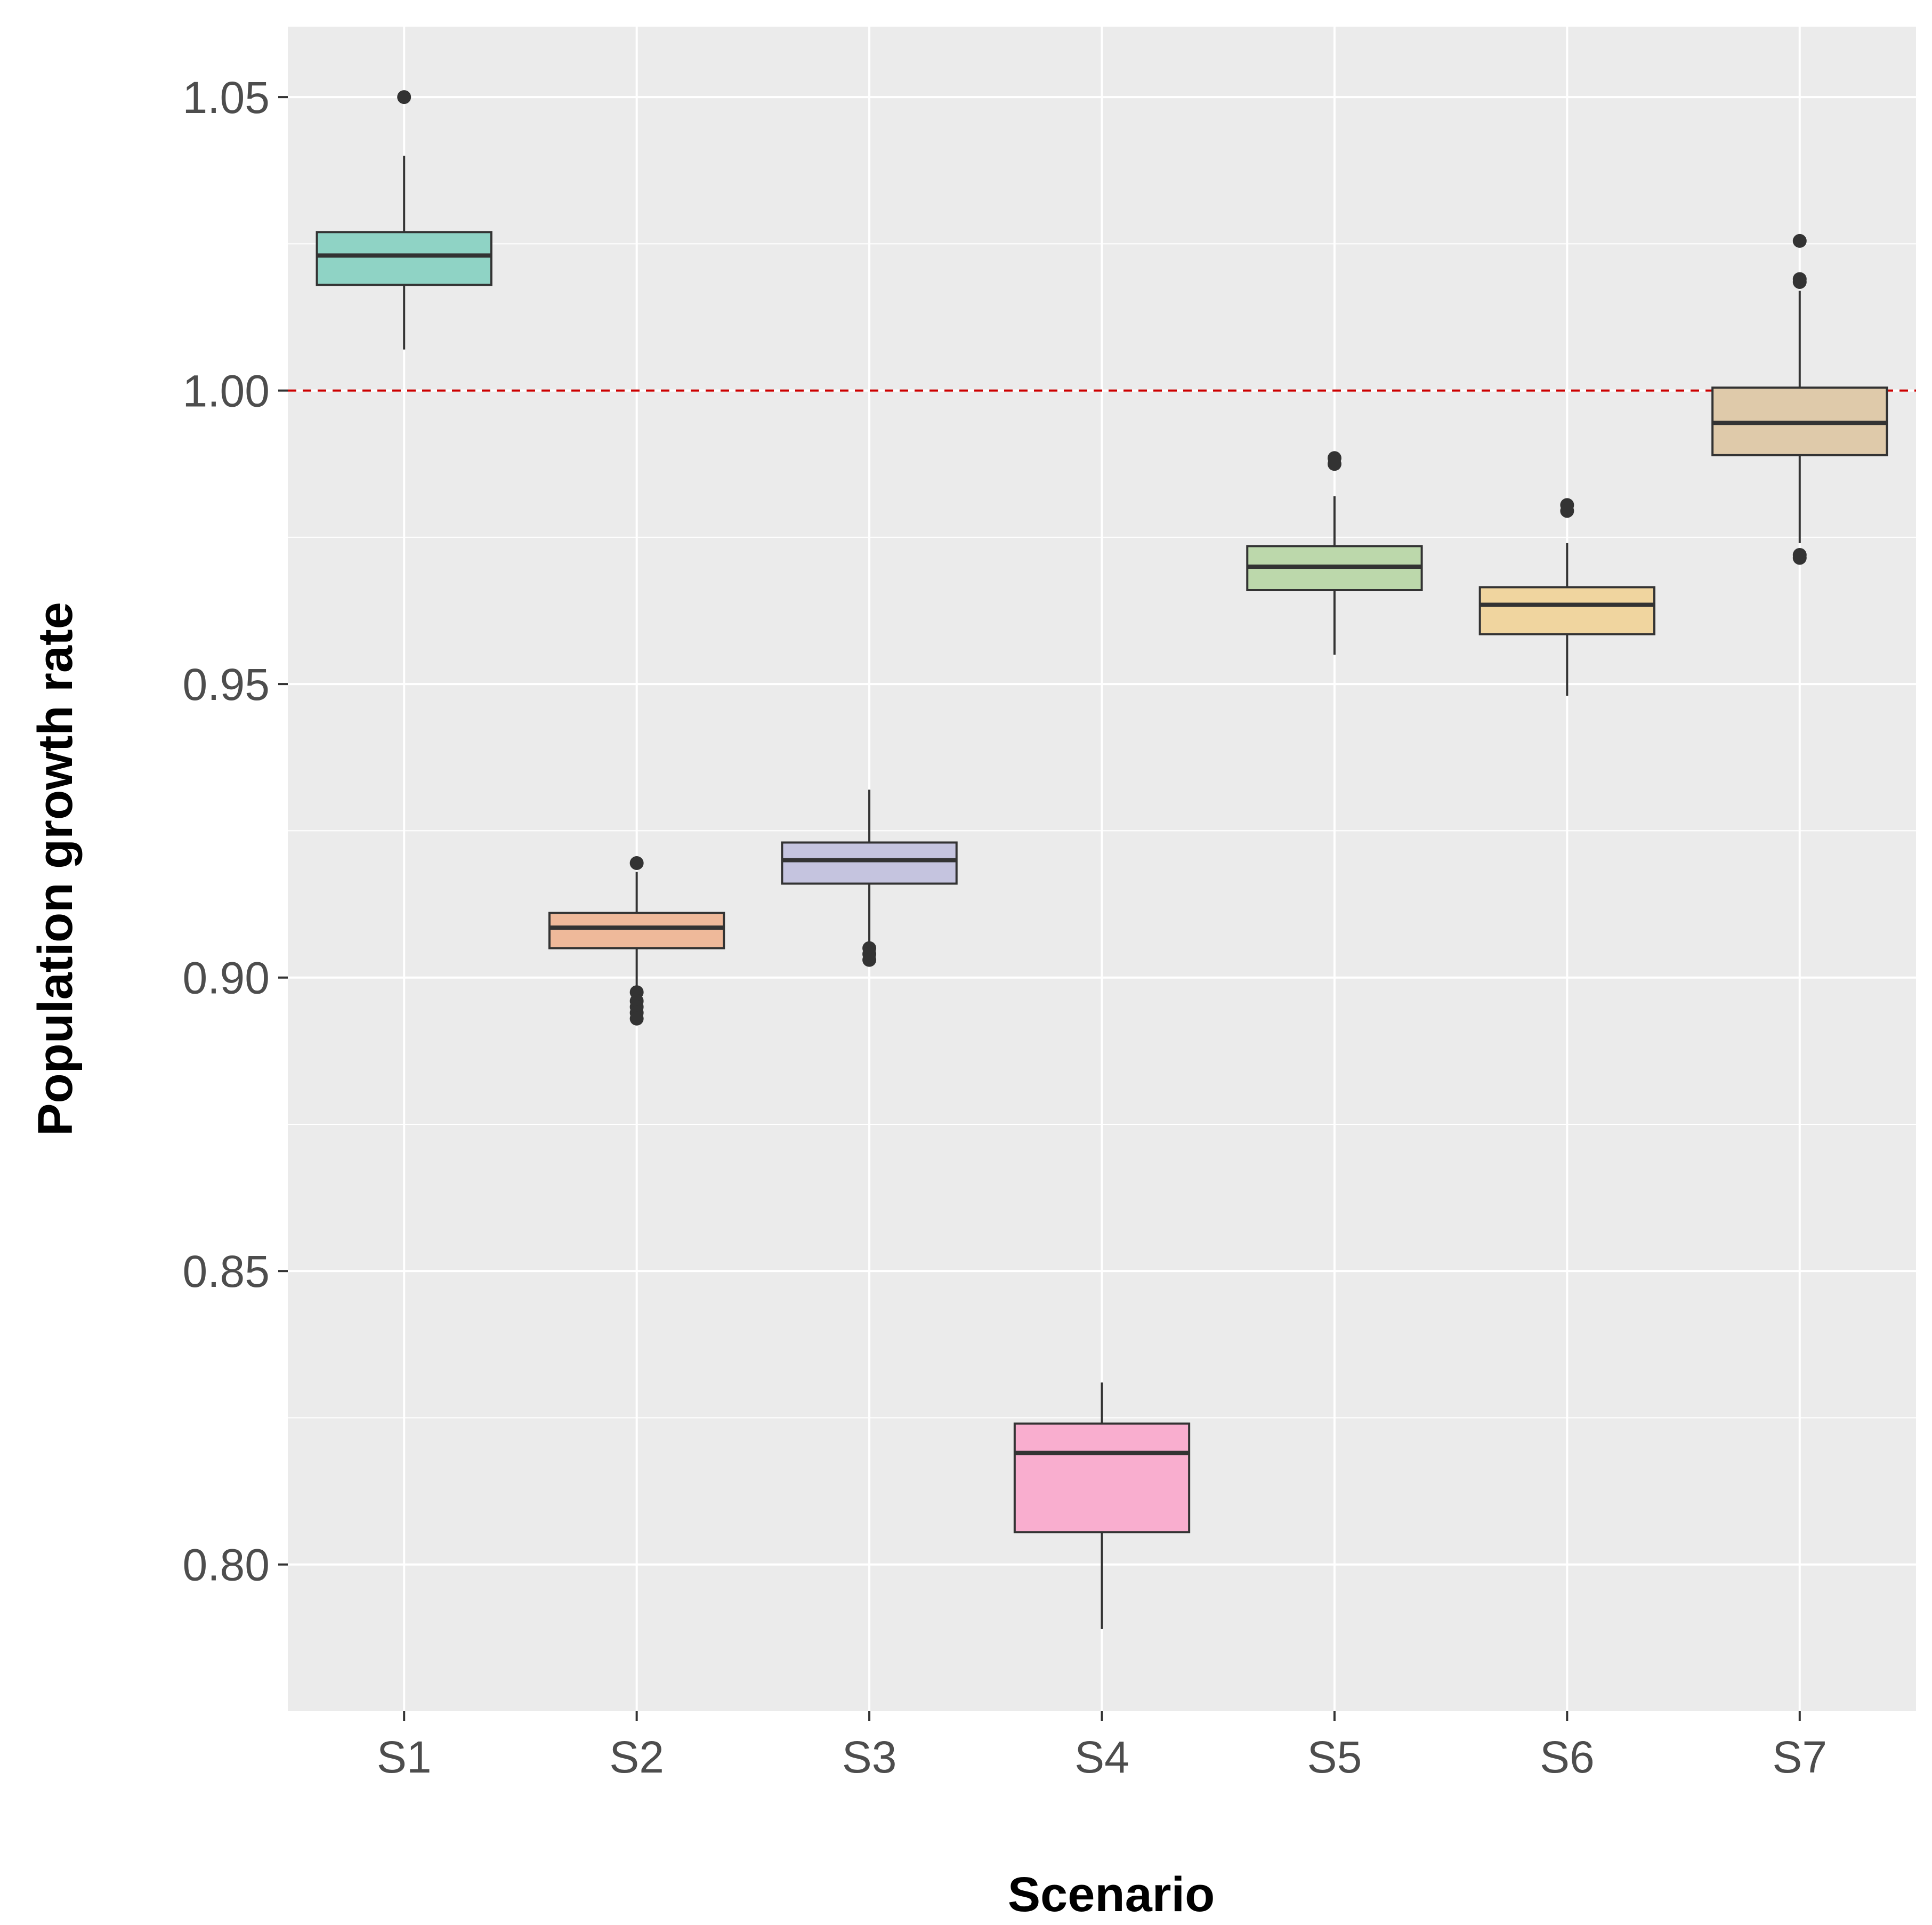  I want to click on iqr-box-s2, so click(637, 930).